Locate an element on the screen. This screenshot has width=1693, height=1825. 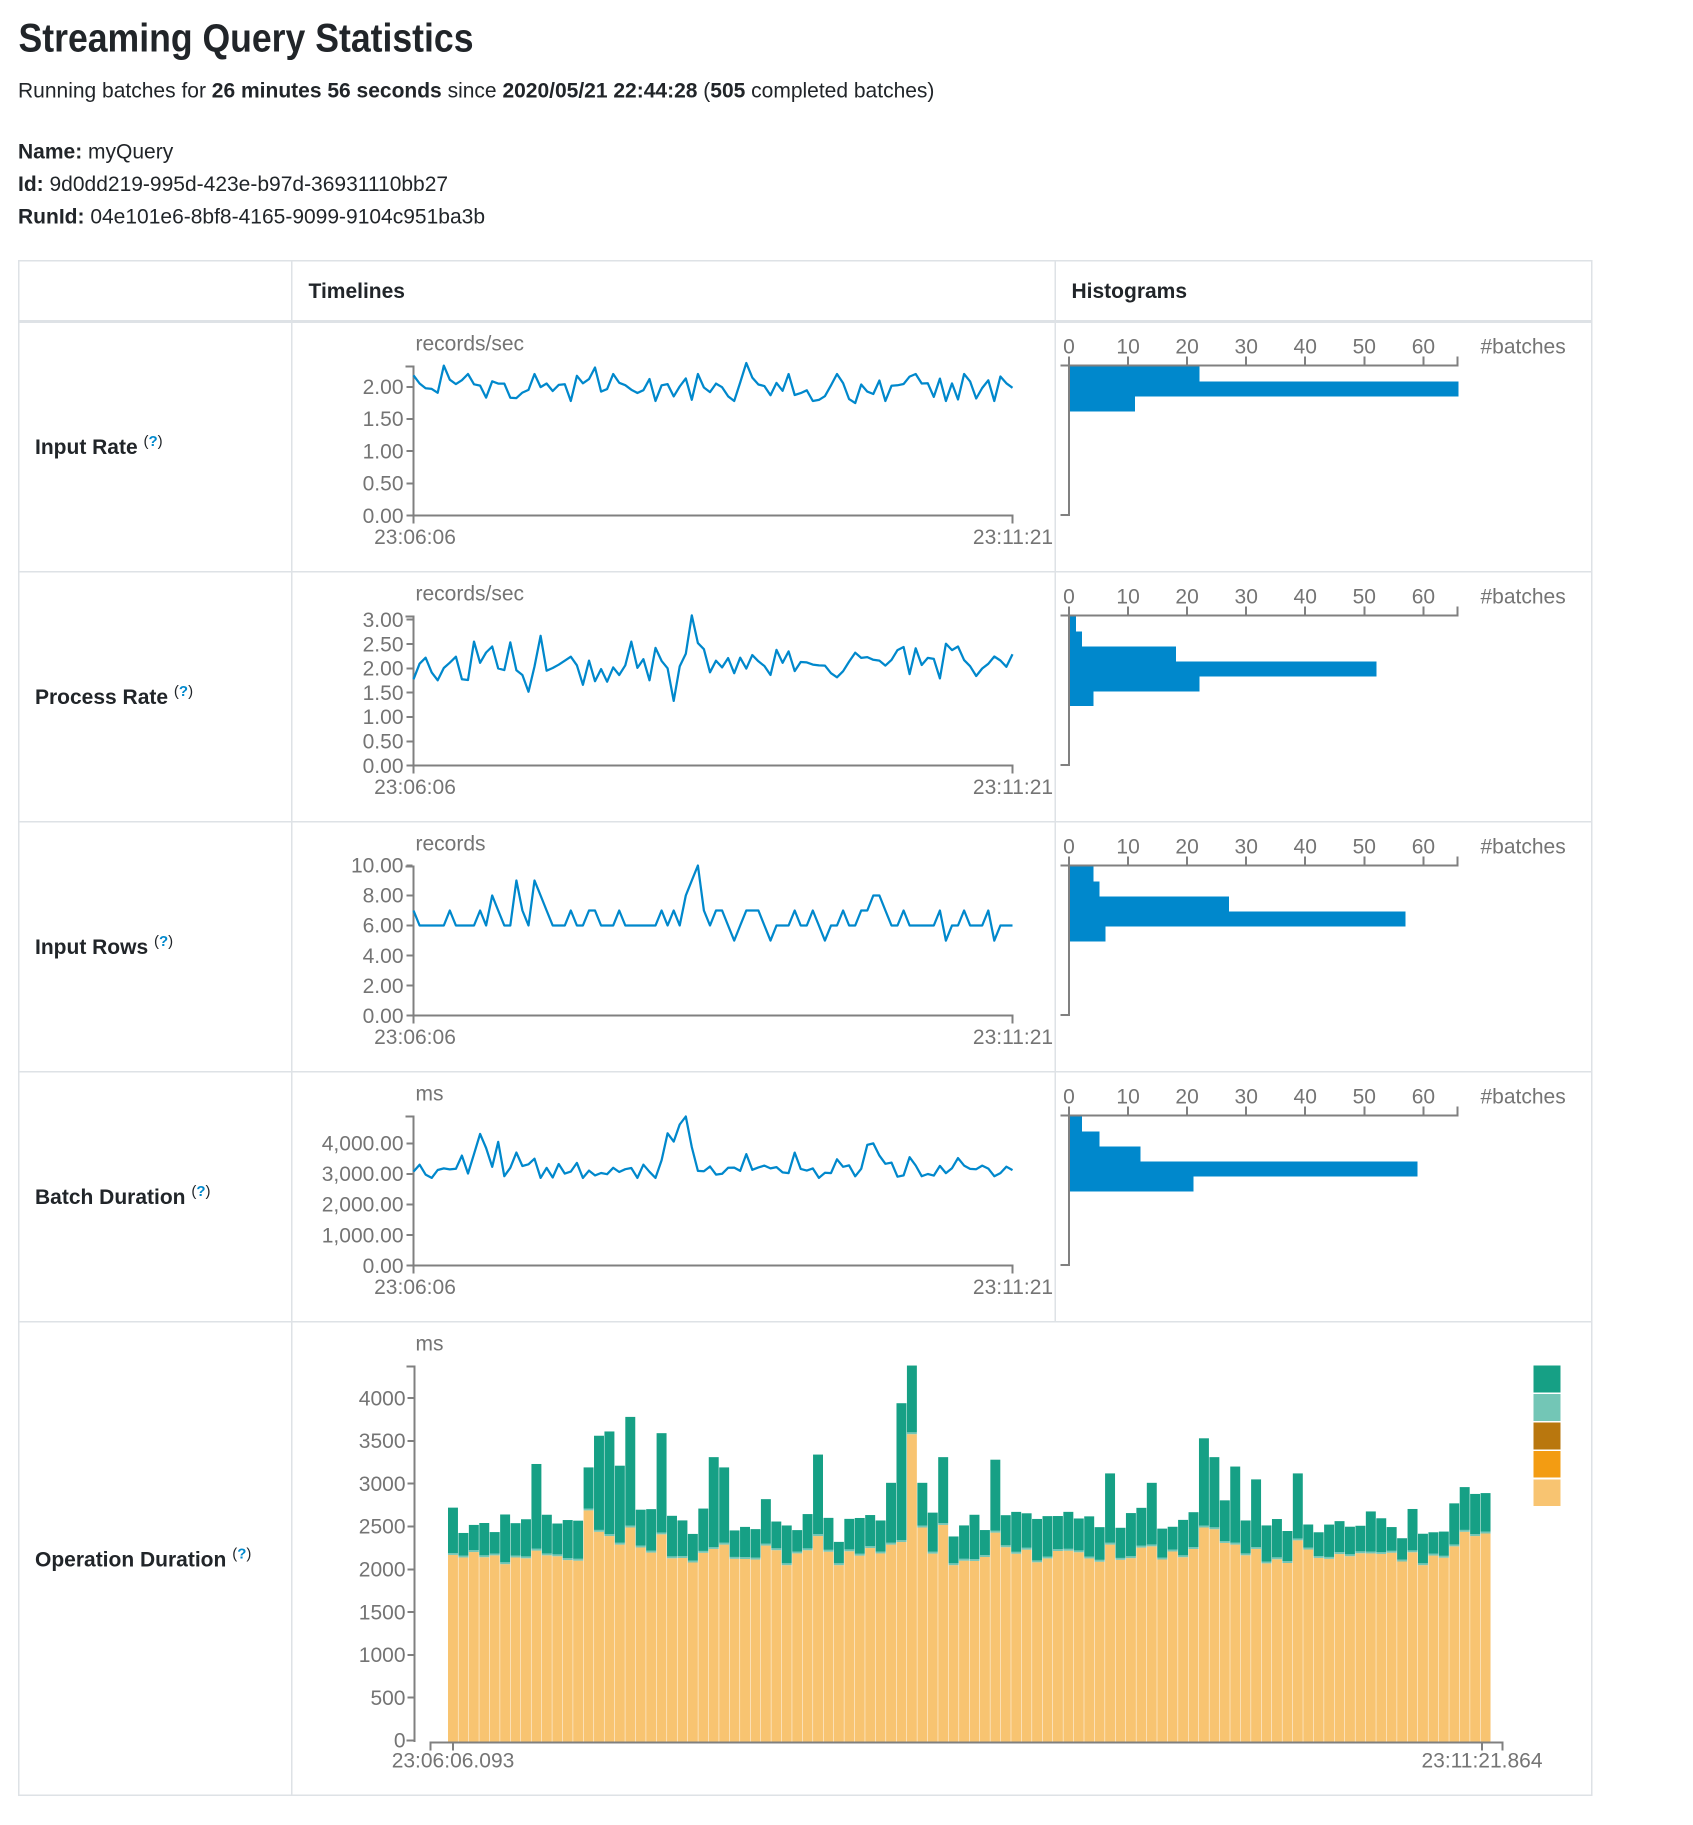
svg-text: Histograms is located at coordinates (1130, 291).